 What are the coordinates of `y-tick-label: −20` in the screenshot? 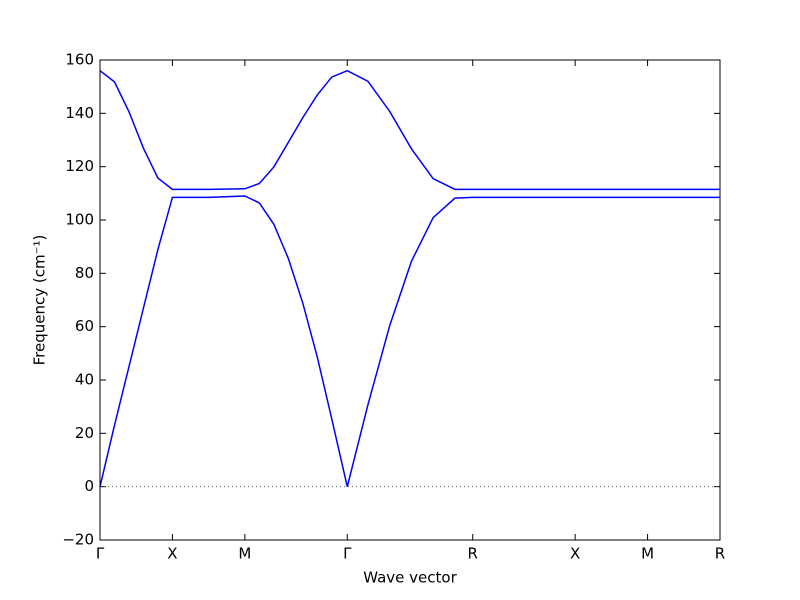 It's located at (78, 540).